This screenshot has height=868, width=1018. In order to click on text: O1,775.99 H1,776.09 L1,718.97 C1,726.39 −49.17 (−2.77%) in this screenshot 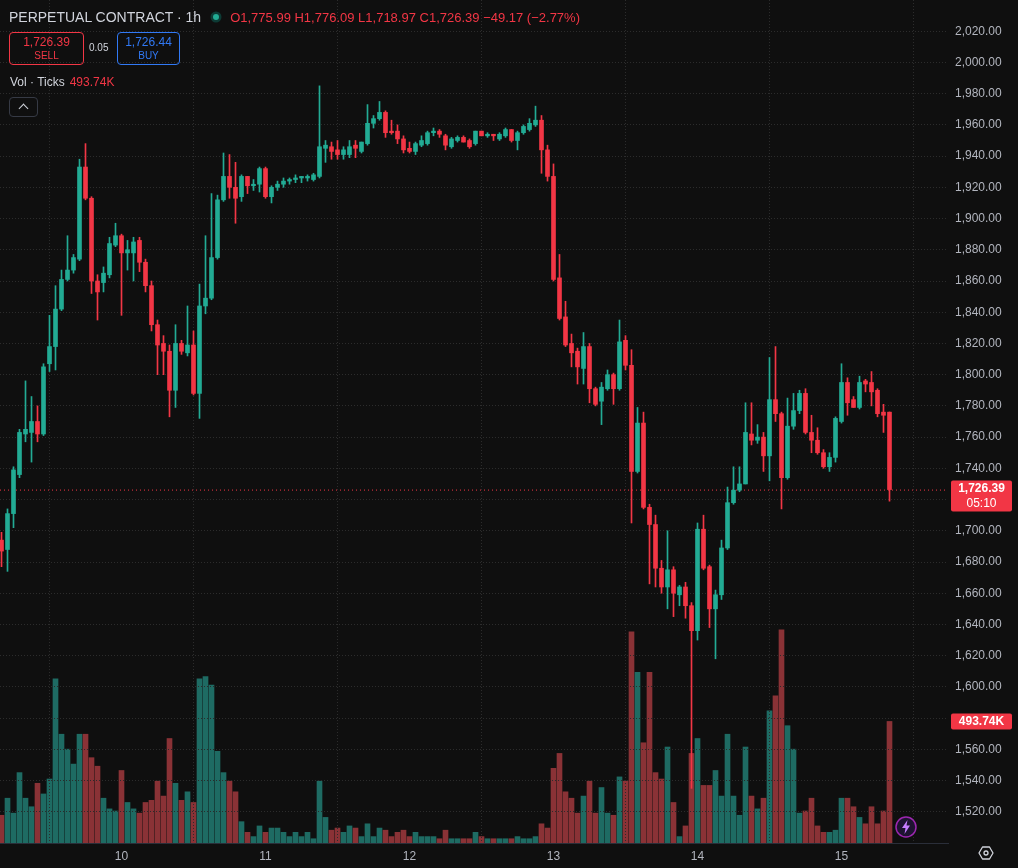, I will do `click(405, 17)`.